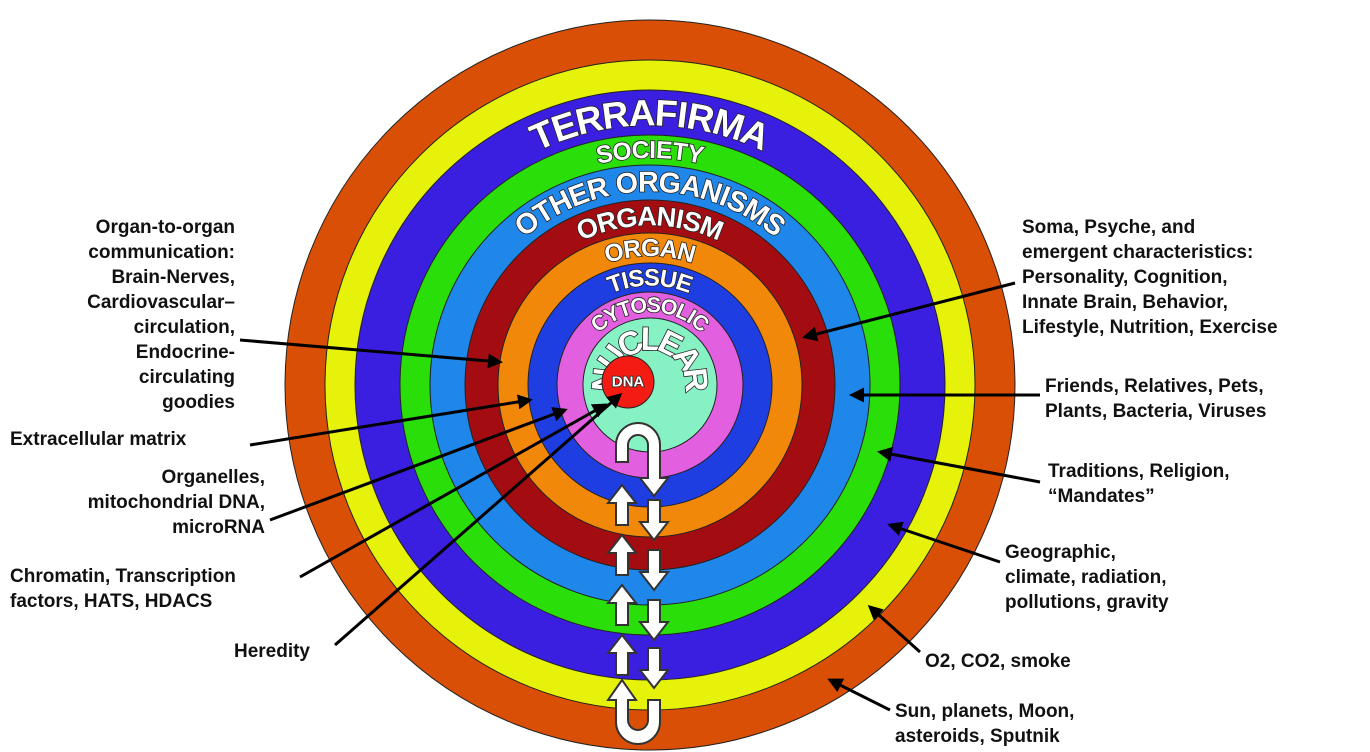  Describe the element at coordinates (173, 277) in the screenshot. I see `annotation-text: Brain-Nerves,` at that location.